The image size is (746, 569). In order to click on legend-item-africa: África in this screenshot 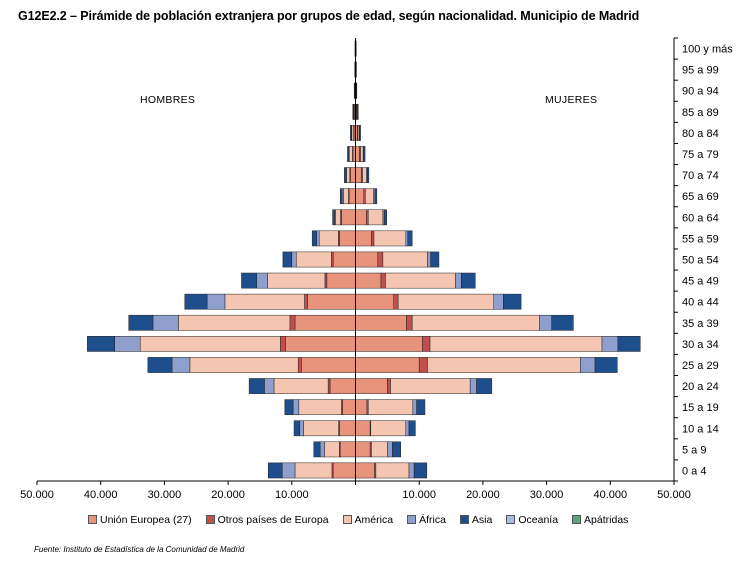, I will do `click(426, 520)`.